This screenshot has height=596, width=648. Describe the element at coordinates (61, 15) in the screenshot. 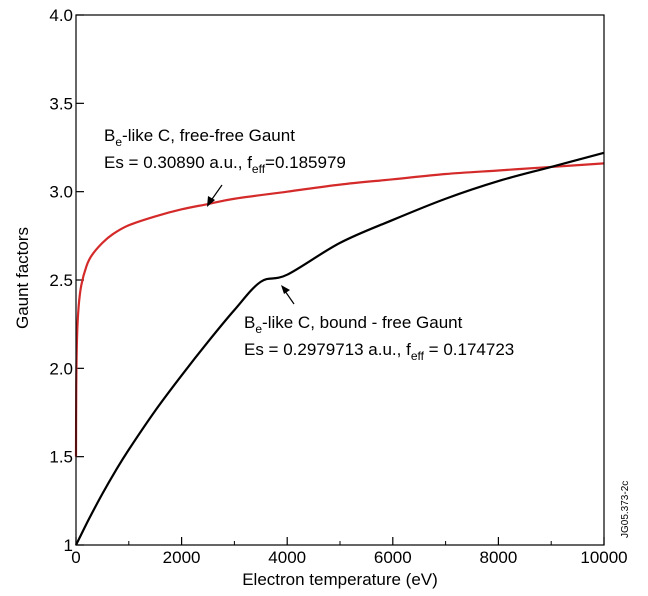

I see `y-tick-label: 4.0` at that location.